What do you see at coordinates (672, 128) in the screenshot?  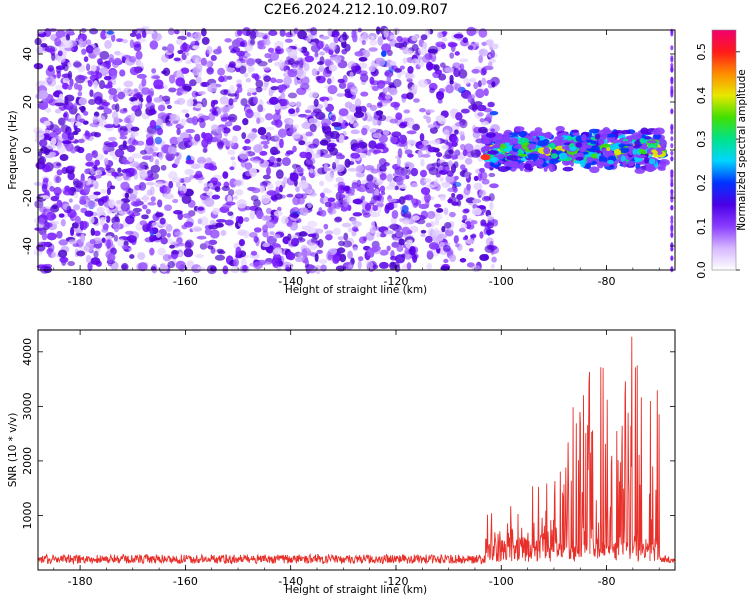 I see `spectrogram-edge-blob` at bounding box center [672, 128].